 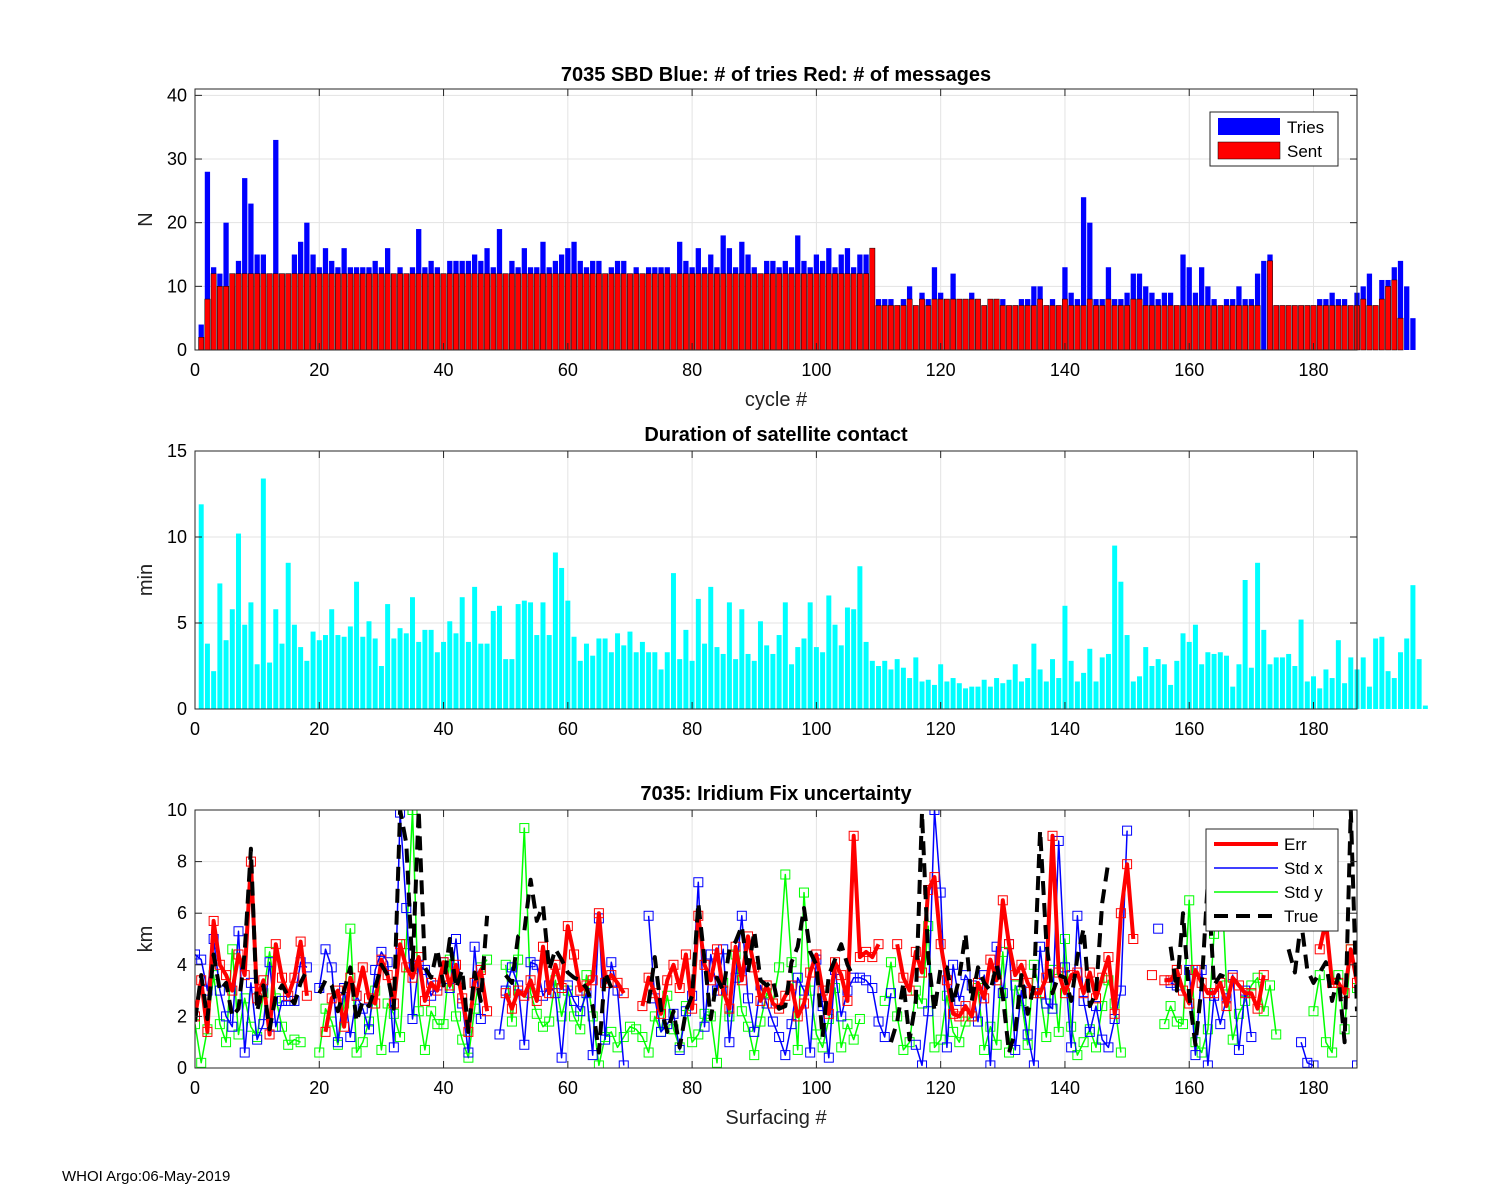 I want to click on legend-label-std-y: Std y, so click(x=1303, y=892).